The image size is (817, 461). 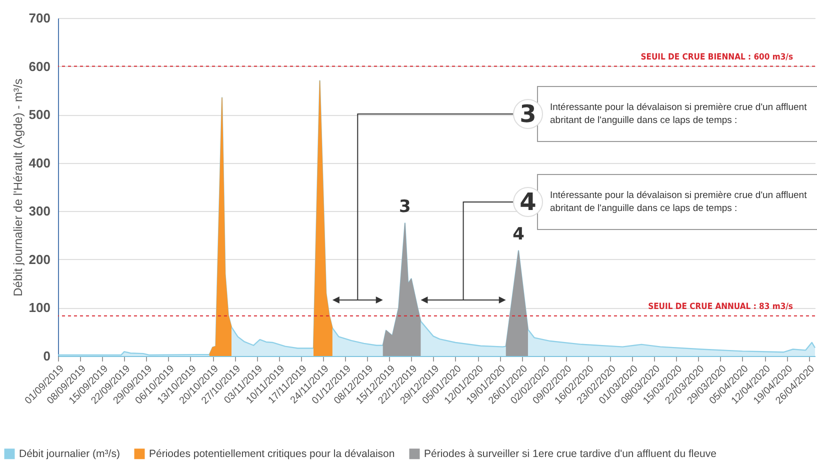 What do you see at coordinates (69, 454) in the screenshot?
I see `legend-label: Débit journalier (m³/s)` at bounding box center [69, 454].